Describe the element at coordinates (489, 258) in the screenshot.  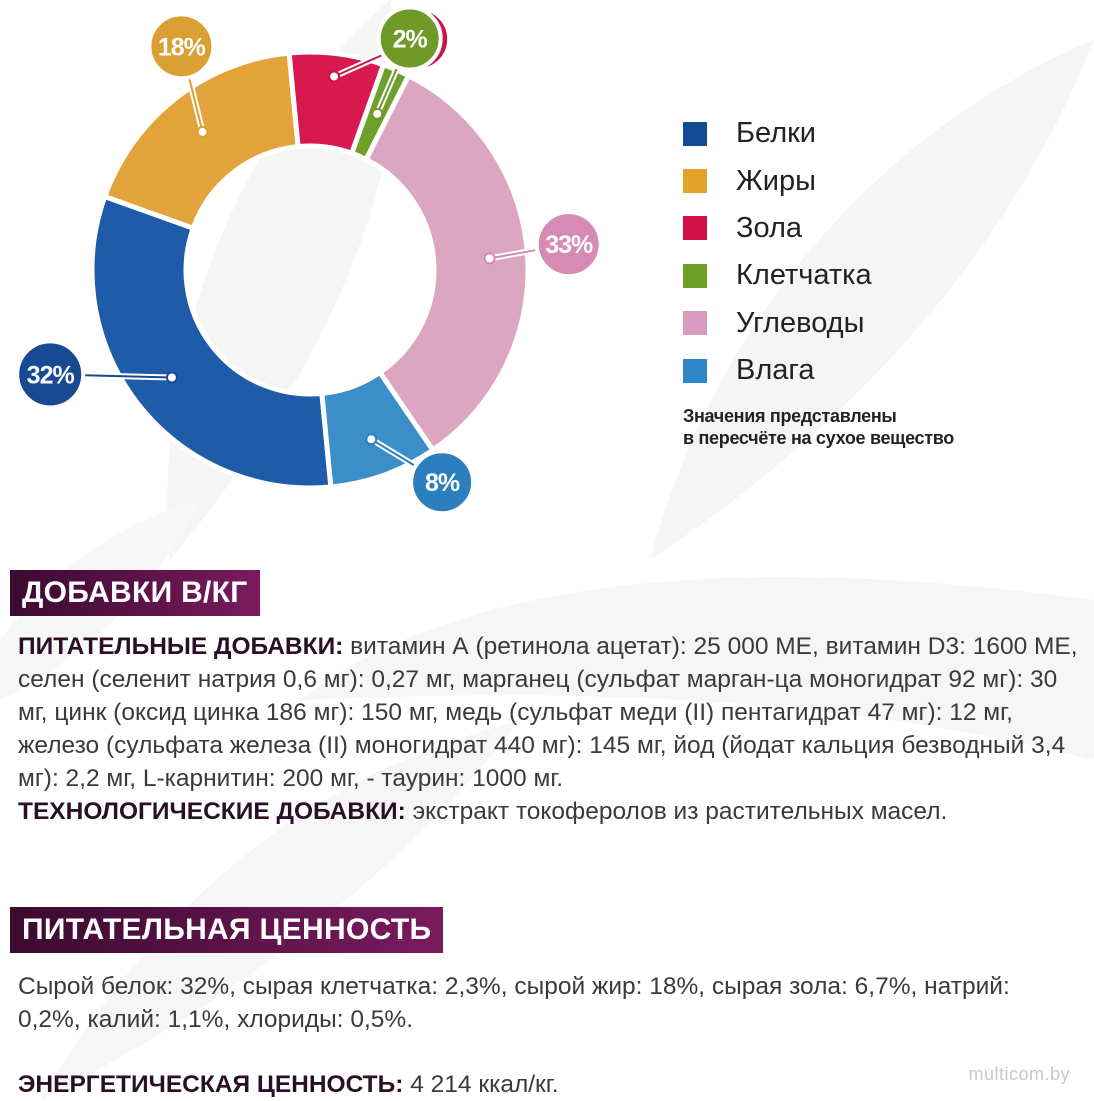
I see `connector-dot-carbohydrates` at that location.